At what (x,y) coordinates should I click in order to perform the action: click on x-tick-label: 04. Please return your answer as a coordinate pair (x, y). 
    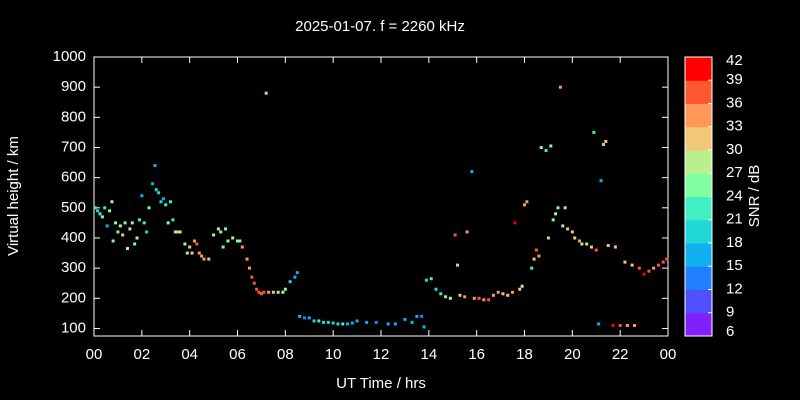
    Looking at the image, I should click on (189, 354).